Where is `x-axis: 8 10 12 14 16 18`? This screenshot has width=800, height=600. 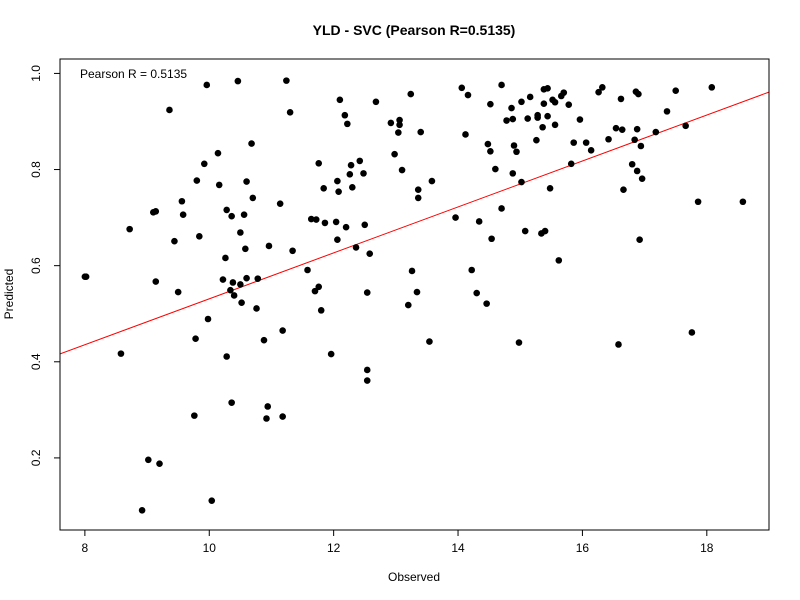
x-axis: 8 10 12 14 16 18 is located at coordinates (398, 542).